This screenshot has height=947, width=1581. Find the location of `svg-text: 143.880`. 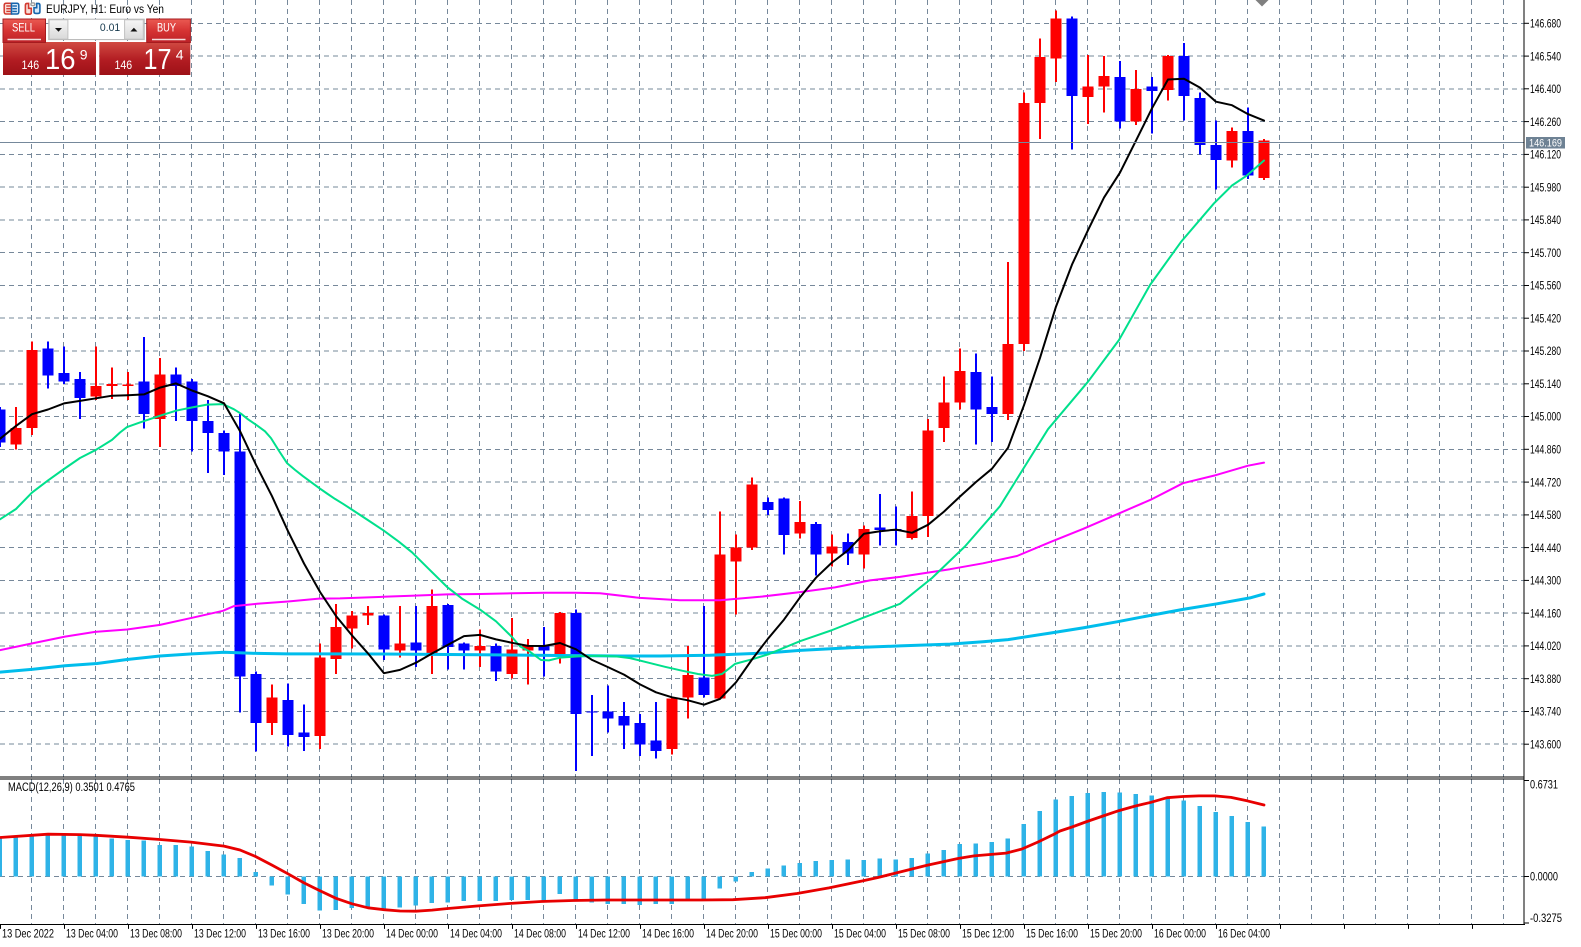

svg-text: 143.880 is located at coordinates (1545, 680).